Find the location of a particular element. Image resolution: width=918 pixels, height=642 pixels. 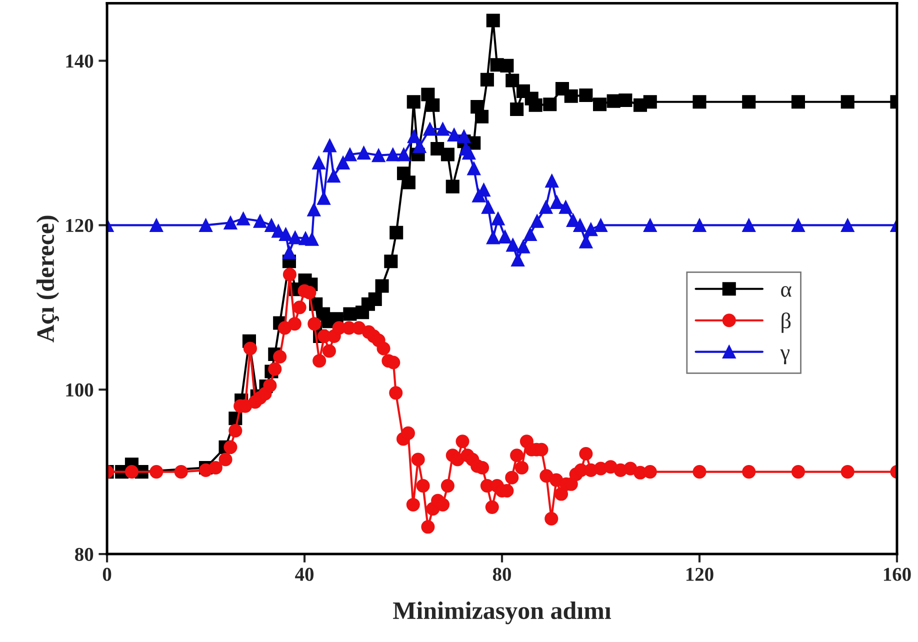

legend-label: β is located at coordinates (786, 322).